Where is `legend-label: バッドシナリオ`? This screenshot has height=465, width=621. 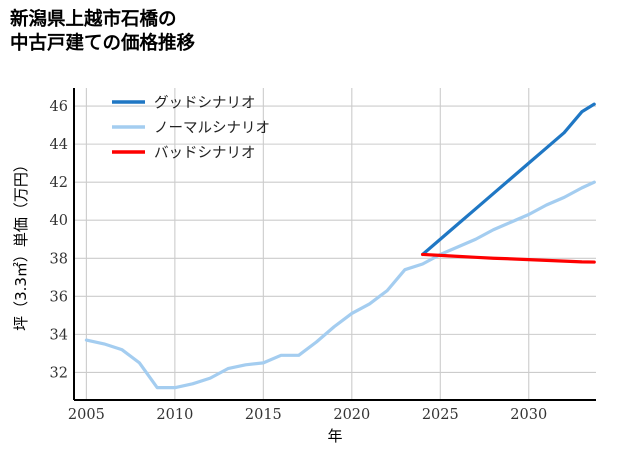
legend-label: バッドシナリオ is located at coordinates (205, 154).